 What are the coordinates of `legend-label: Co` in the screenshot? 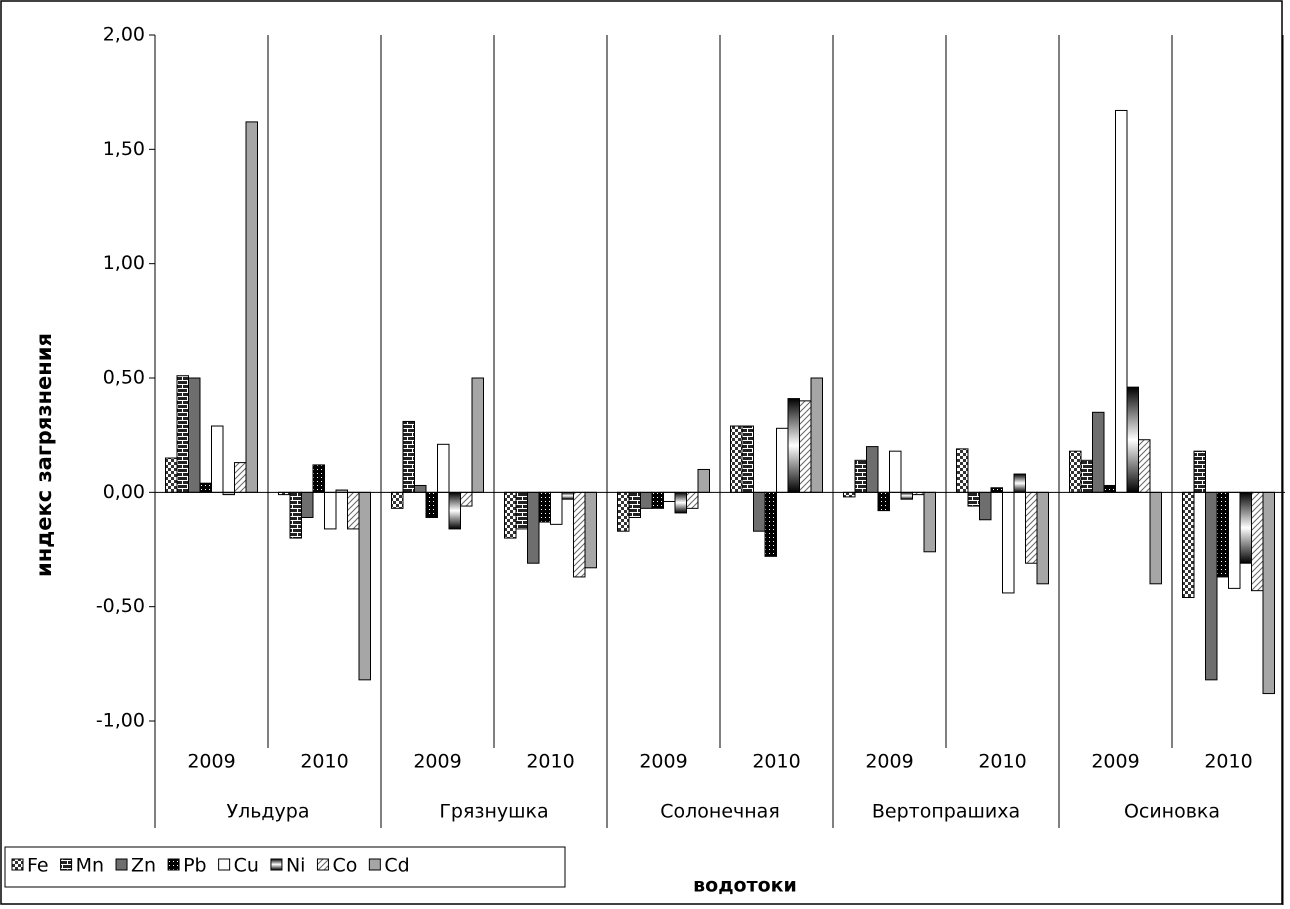 It's located at (344, 866).